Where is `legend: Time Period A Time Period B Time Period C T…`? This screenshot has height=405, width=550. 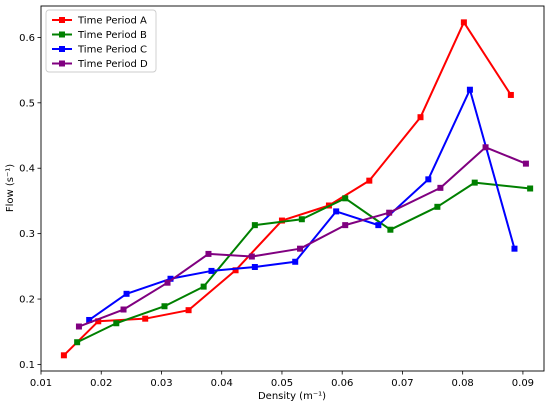 legend: Time Period A Time Period B Time Period C T… is located at coordinates (101, 41).